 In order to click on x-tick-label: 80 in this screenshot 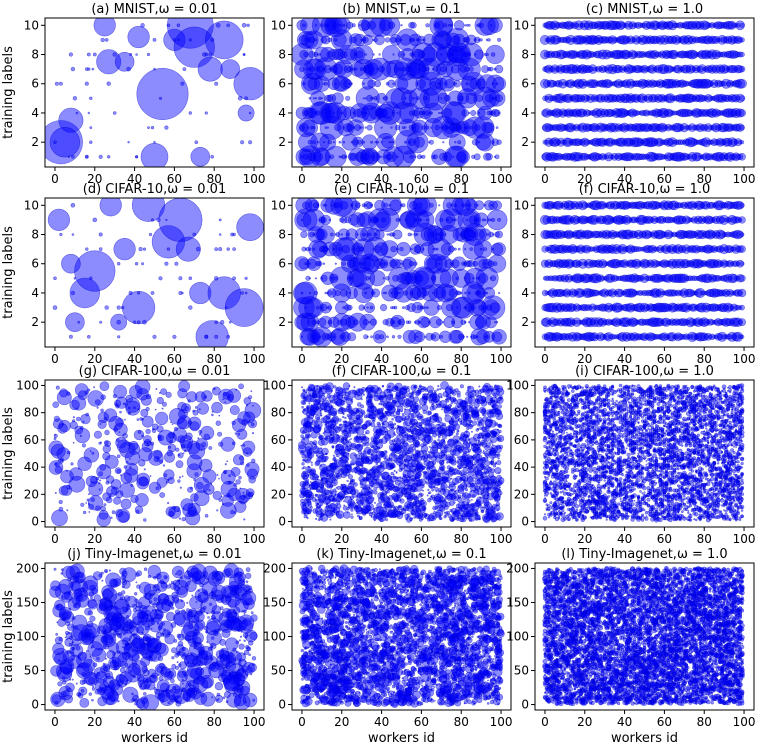, I will do `click(214, 179)`.